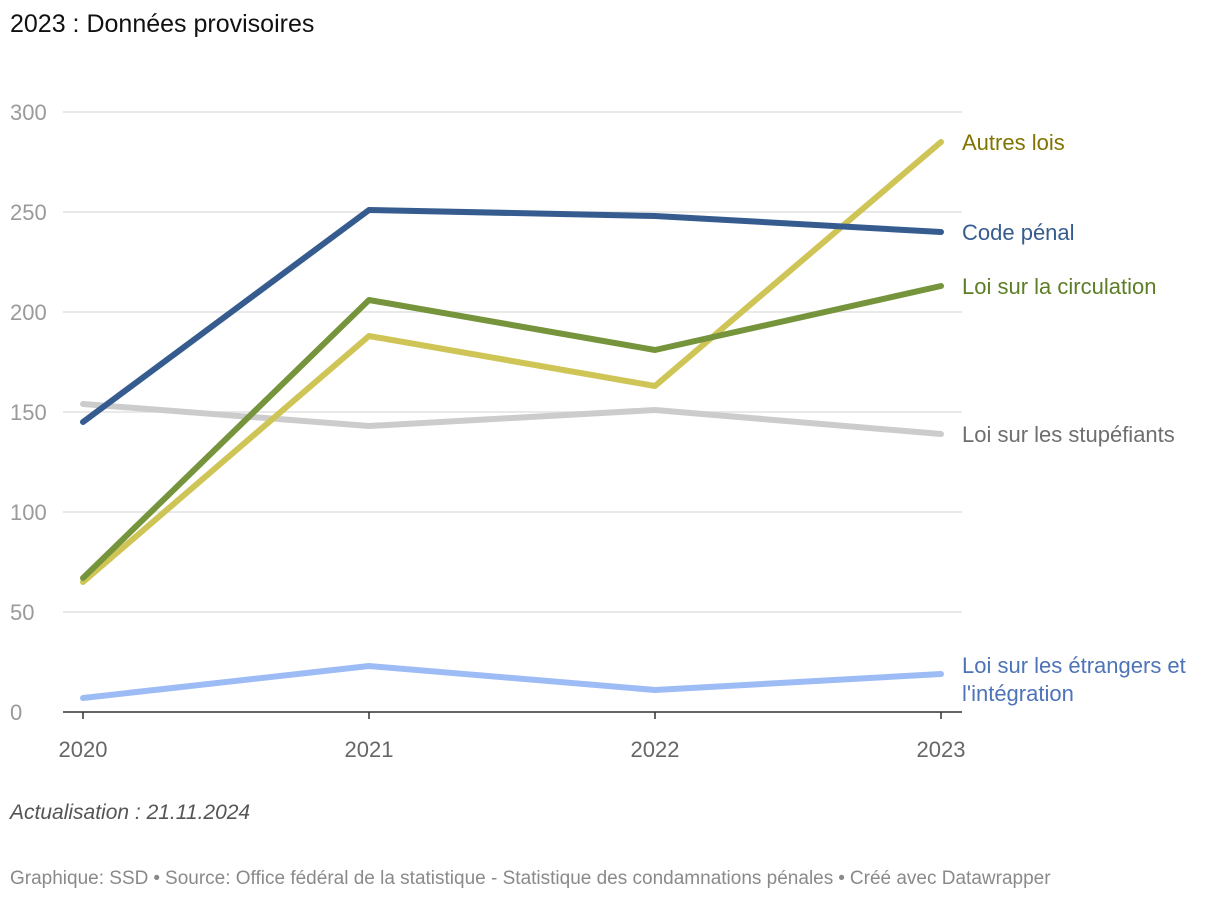  I want to click on series-label: Loi sur la circulation, so click(1059, 286).